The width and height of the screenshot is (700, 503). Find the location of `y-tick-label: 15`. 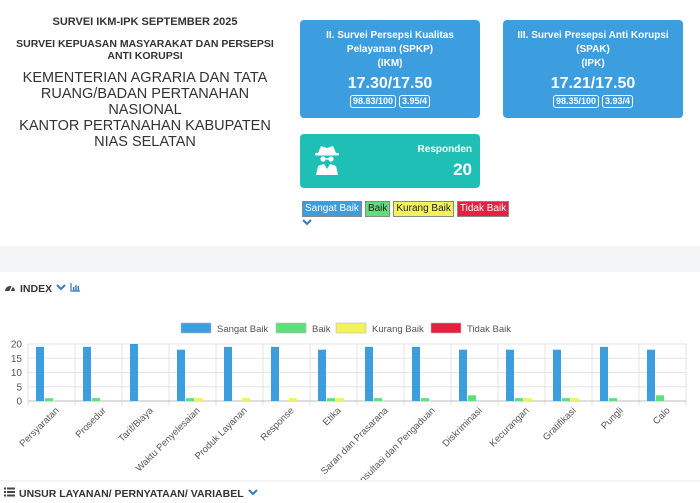

y-tick-label: 15 is located at coordinates (17, 359).